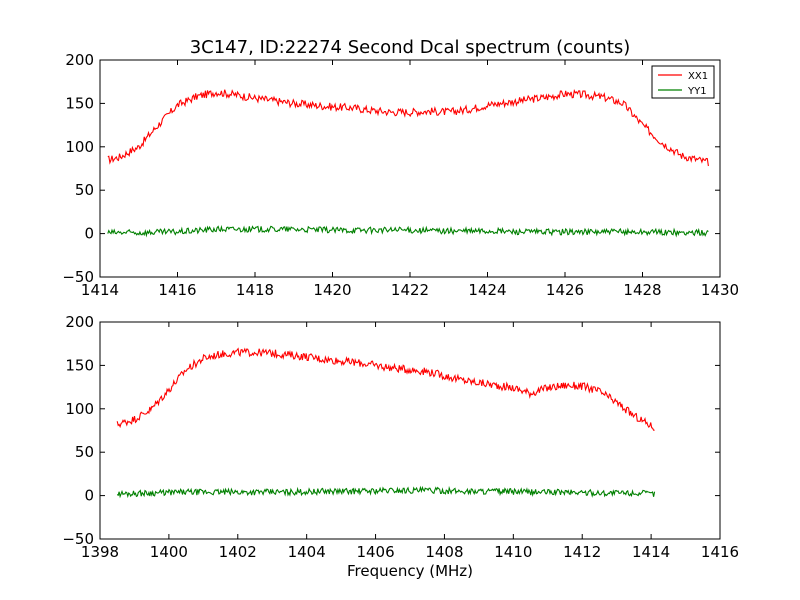 The width and height of the screenshot is (800, 600). What do you see at coordinates (307, 552) in the screenshot?
I see `x-tick-label: 1404` at bounding box center [307, 552].